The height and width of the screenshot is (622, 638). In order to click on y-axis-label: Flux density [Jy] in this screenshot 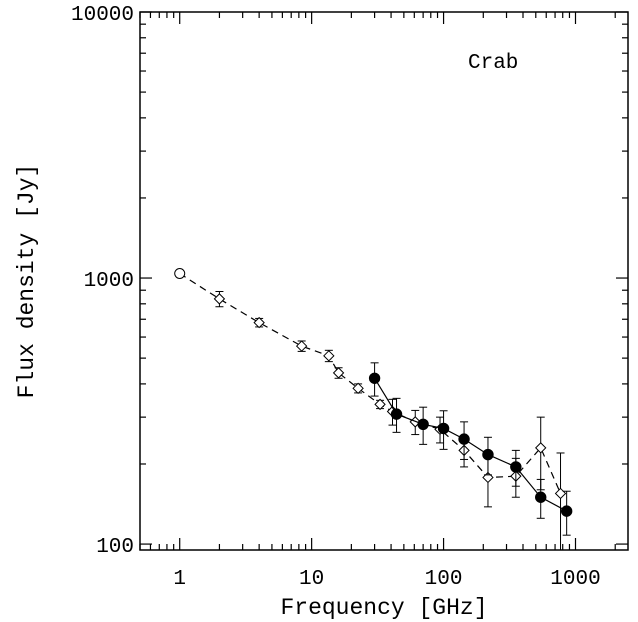, I will do `click(27, 281)`.